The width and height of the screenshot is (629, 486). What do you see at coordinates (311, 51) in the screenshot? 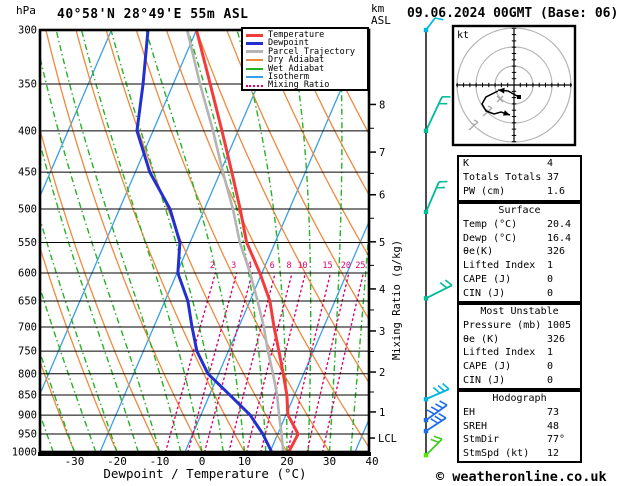
I see `legend-label: Parcel Trajectory` at bounding box center [311, 51].